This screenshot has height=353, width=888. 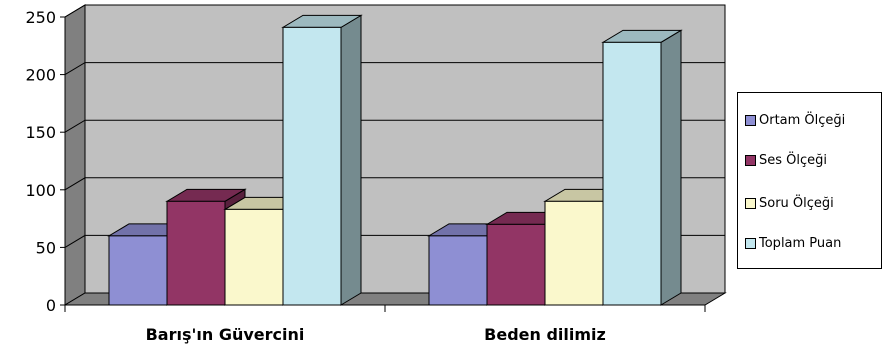 I want to click on legend-label-soru: Soru Ölçeği, so click(x=796, y=203).